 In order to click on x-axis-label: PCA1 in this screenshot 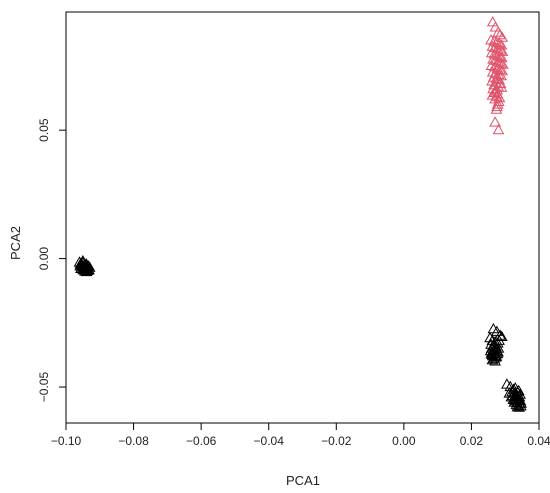, I will do `click(303, 480)`.